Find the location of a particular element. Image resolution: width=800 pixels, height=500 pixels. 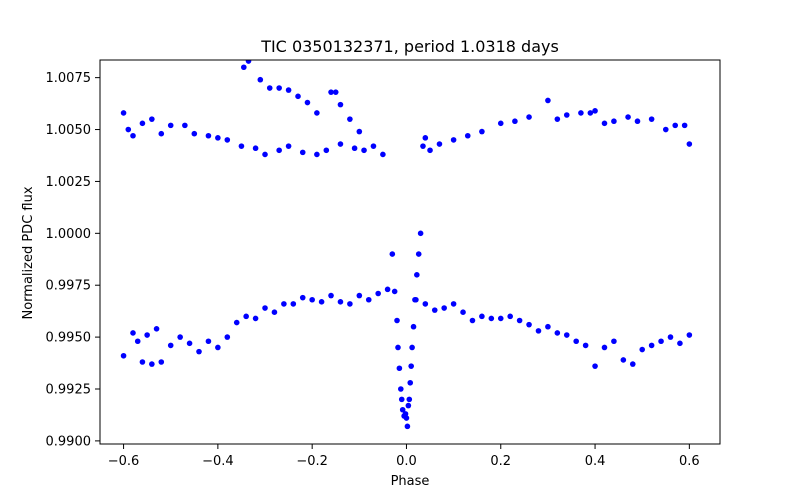

y-tick-label: 0.9975 is located at coordinates (69, 286).